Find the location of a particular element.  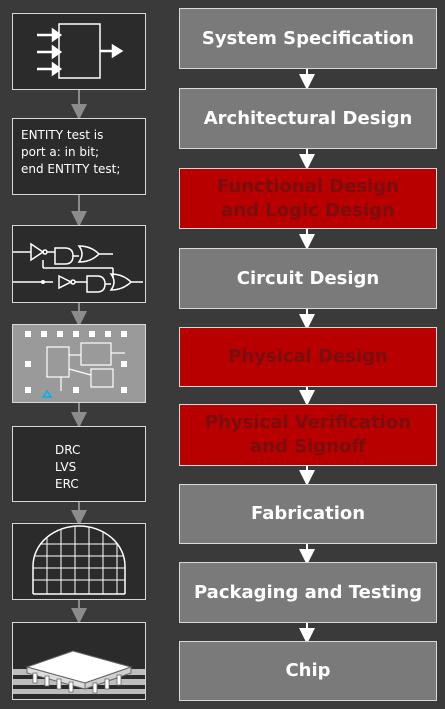

placement-layout-icon is located at coordinates (76, 364).